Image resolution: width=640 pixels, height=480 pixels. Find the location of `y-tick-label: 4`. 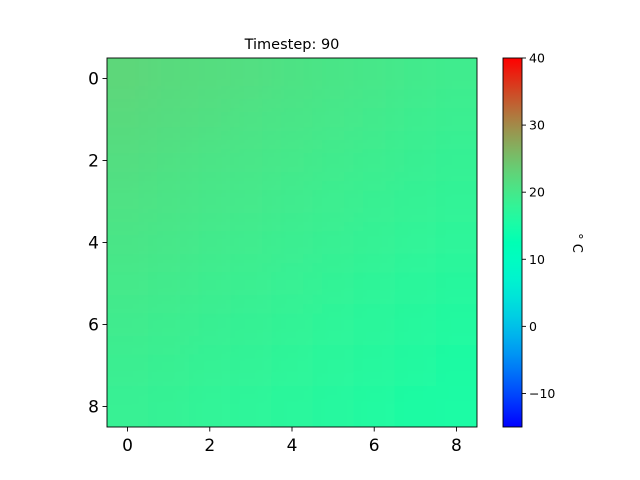

y-tick-label: 4 is located at coordinates (93, 244).